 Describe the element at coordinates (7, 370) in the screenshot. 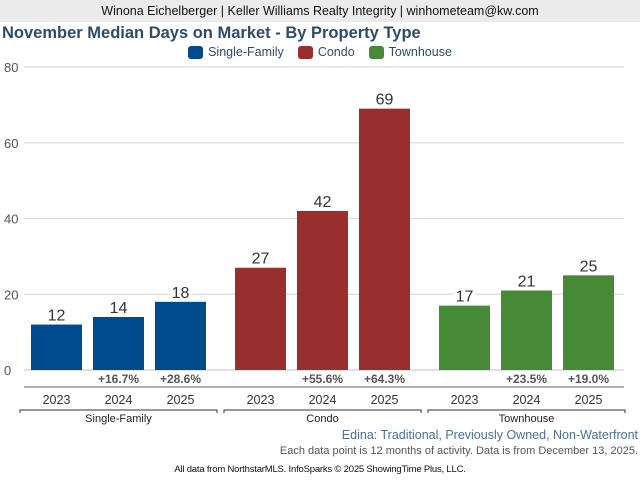

I see `y-tick-label: 0` at that location.